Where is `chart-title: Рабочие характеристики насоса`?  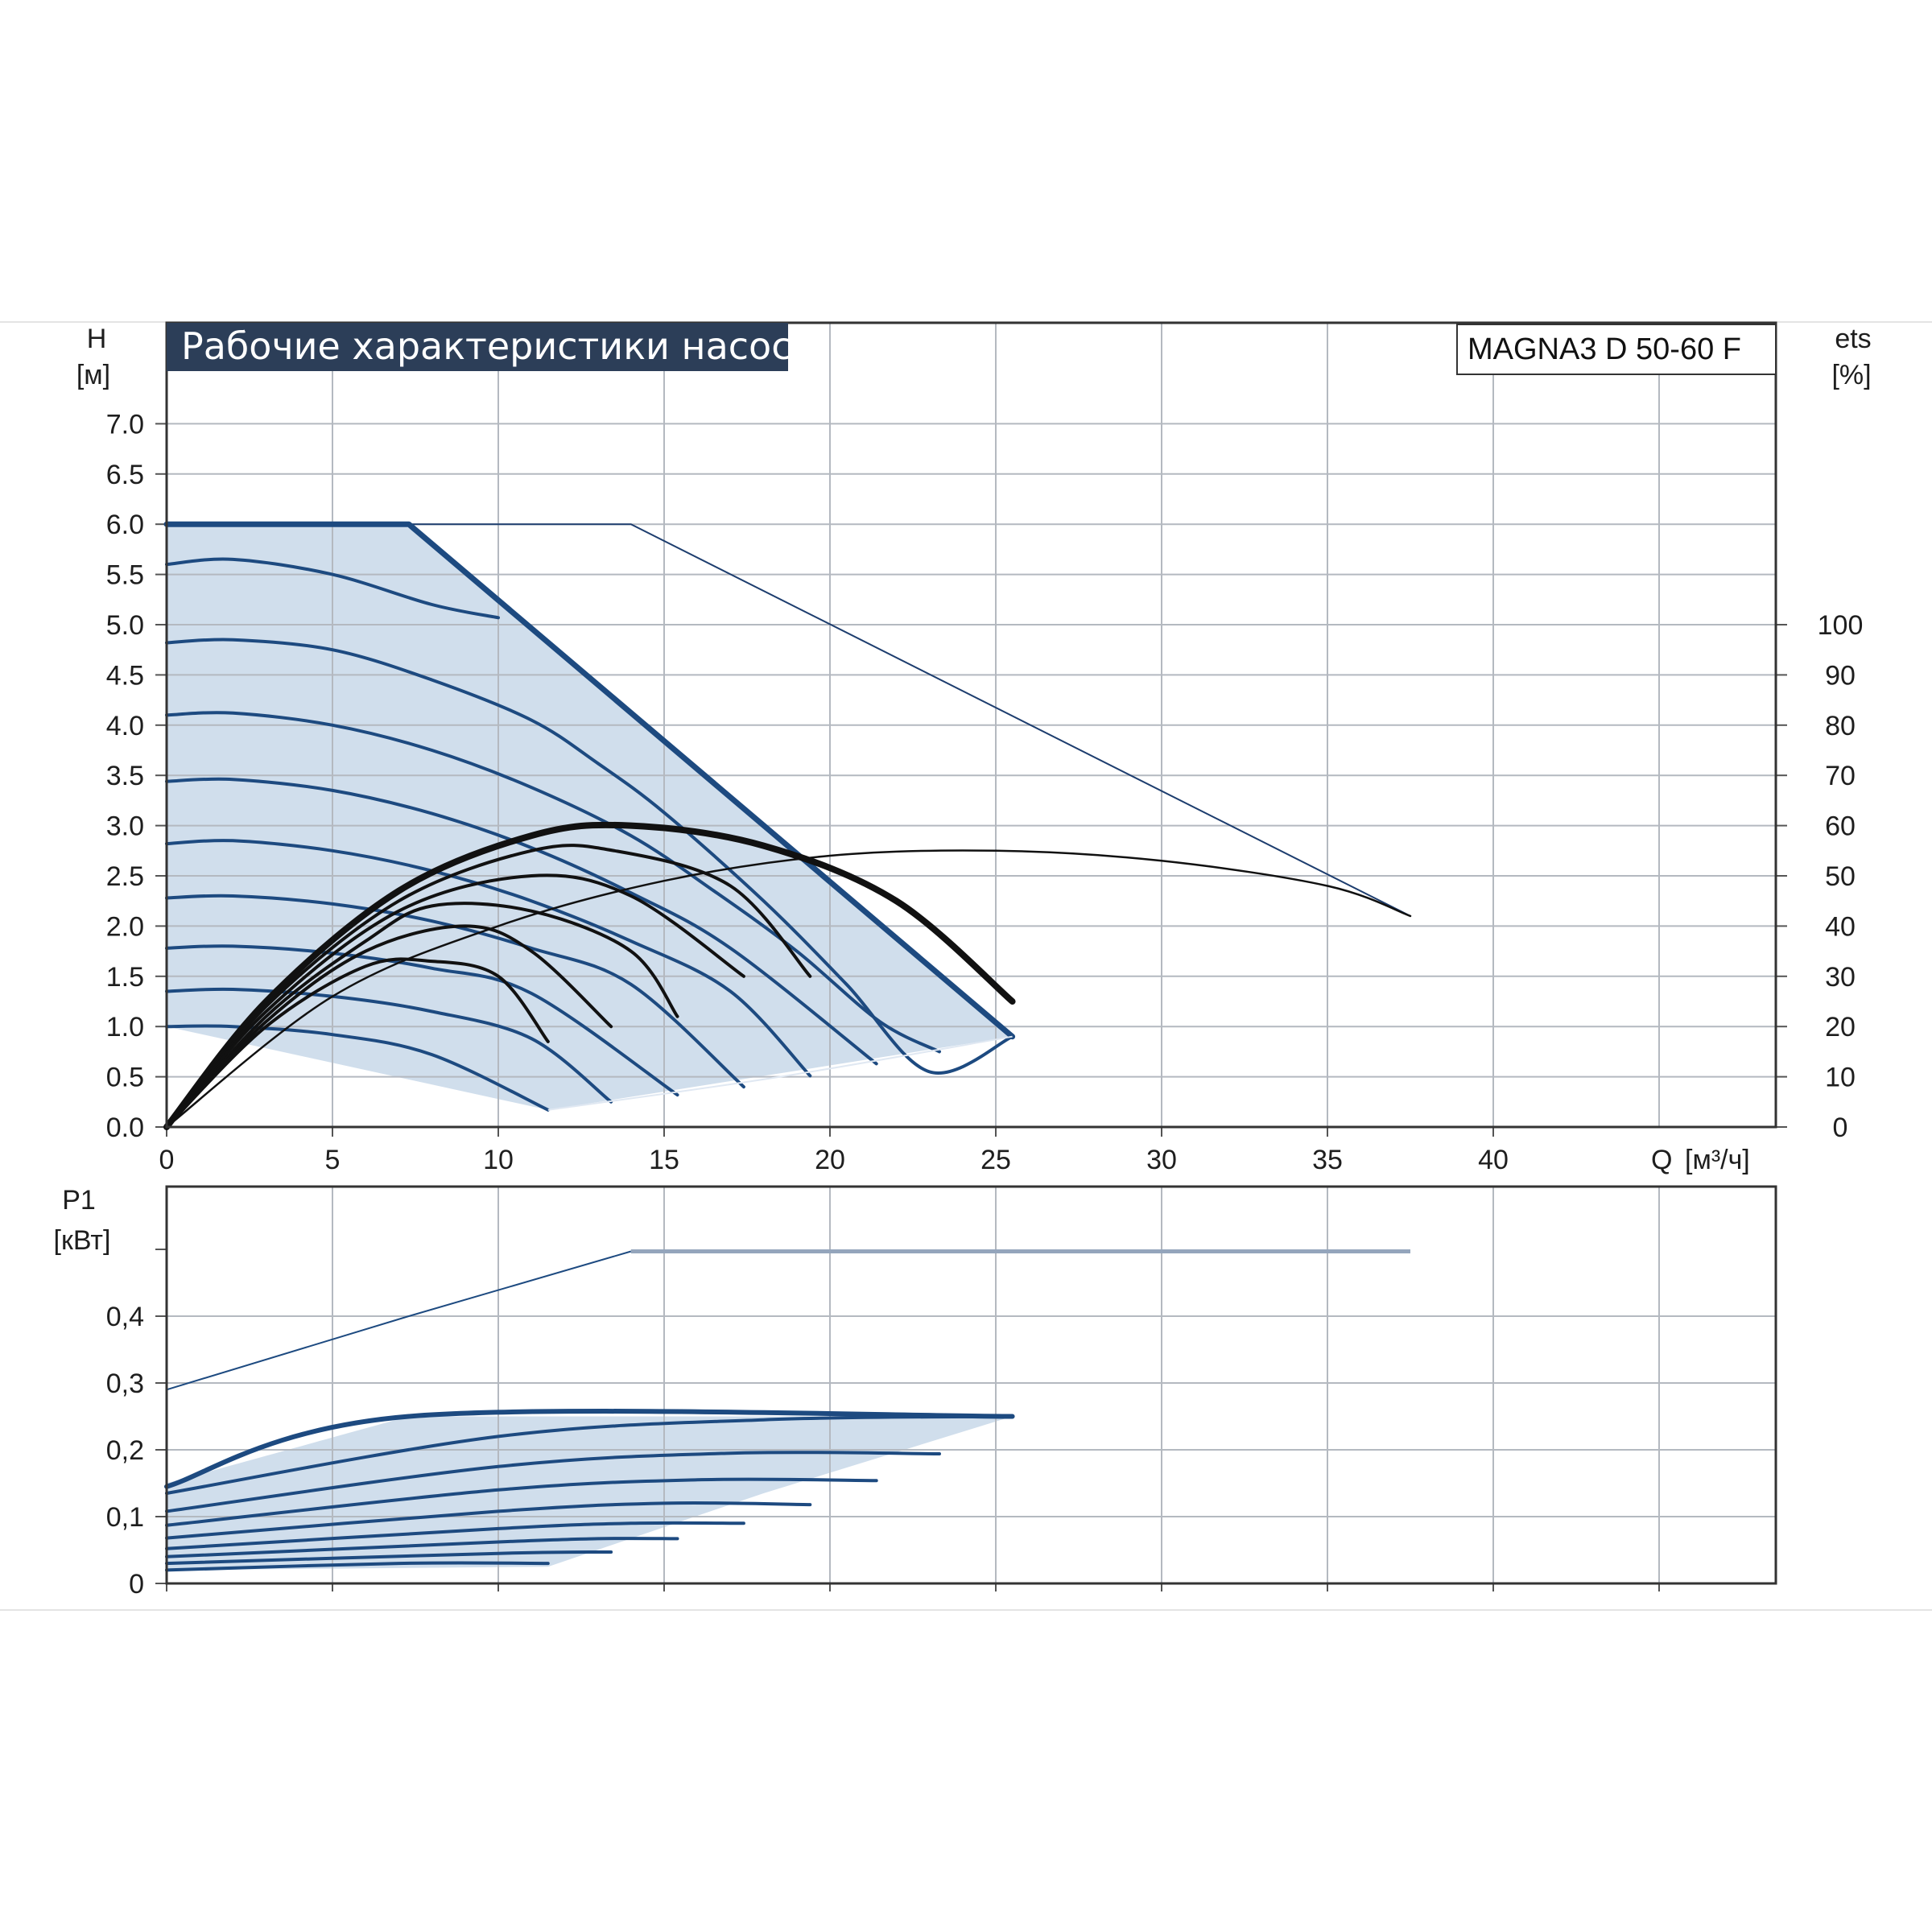
chart-title: Рабочие характеристики насоса is located at coordinates (498, 346).